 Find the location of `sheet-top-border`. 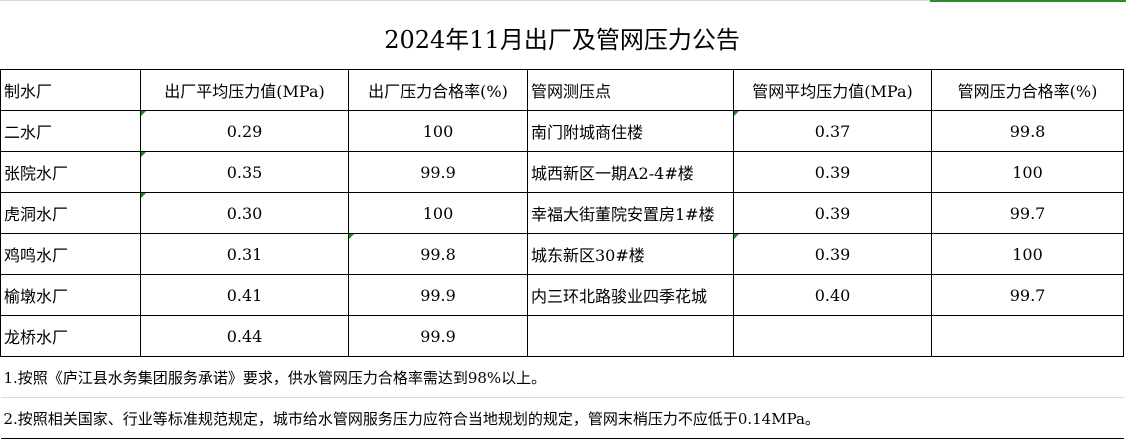

sheet-top-border is located at coordinates (563, 0).